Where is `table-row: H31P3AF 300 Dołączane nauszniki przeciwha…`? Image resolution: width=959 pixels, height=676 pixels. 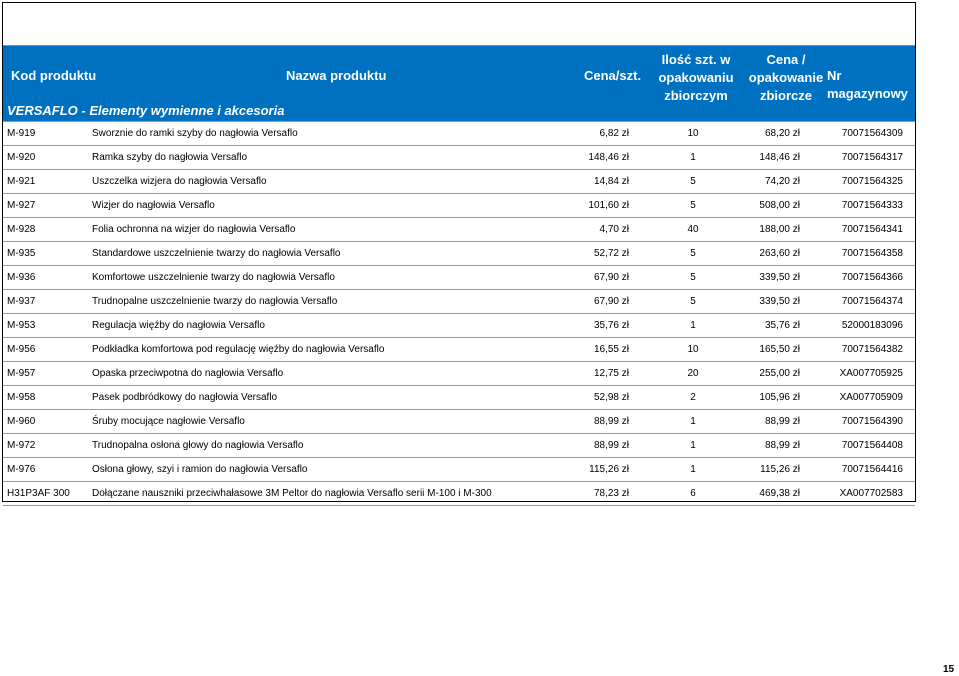 table-row: H31P3AF 300 Dołączane nauszniki przeciwha… is located at coordinates (459, 494).